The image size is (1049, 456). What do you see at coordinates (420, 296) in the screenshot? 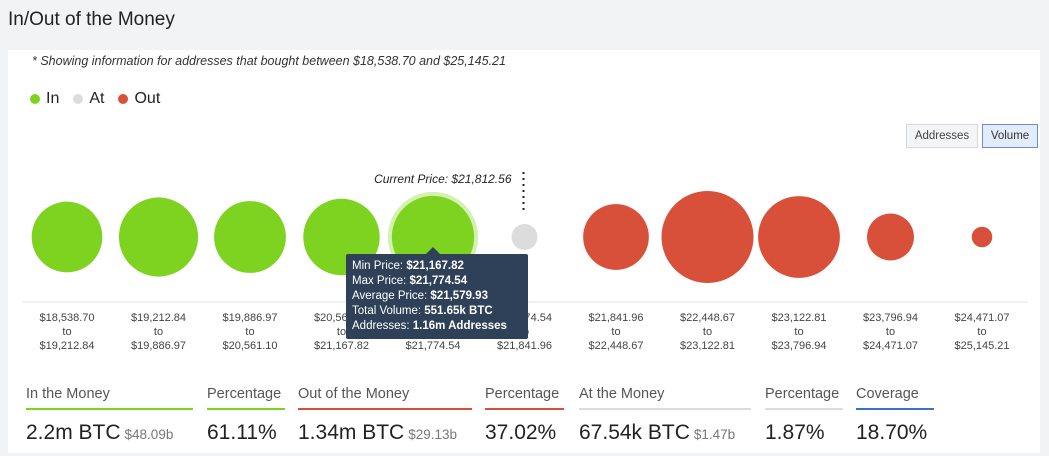
I see `tooltip-row-avg: Average Price: $21,579.93` at bounding box center [420, 296].